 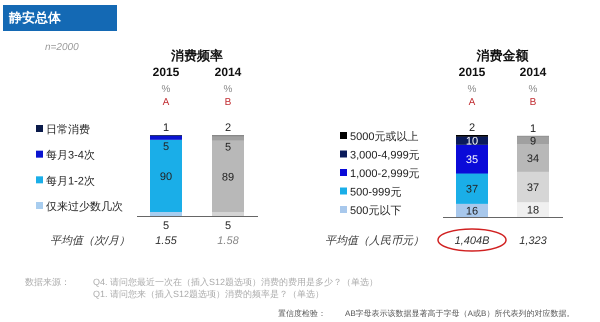 What do you see at coordinates (385, 174) in the screenshot?
I see `legend-label: 1,000-2,999元` at bounding box center [385, 174].